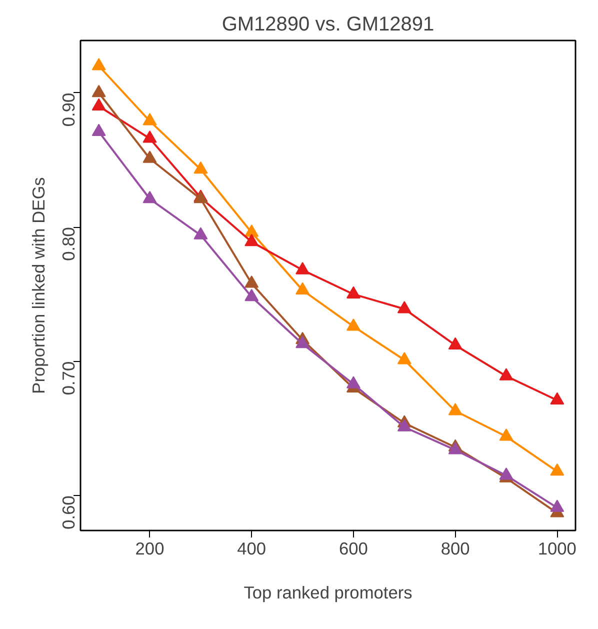  What do you see at coordinates (455, 548) in the screenshot?
I see `x-tick-label: 800` at bounding box center [455, 548].